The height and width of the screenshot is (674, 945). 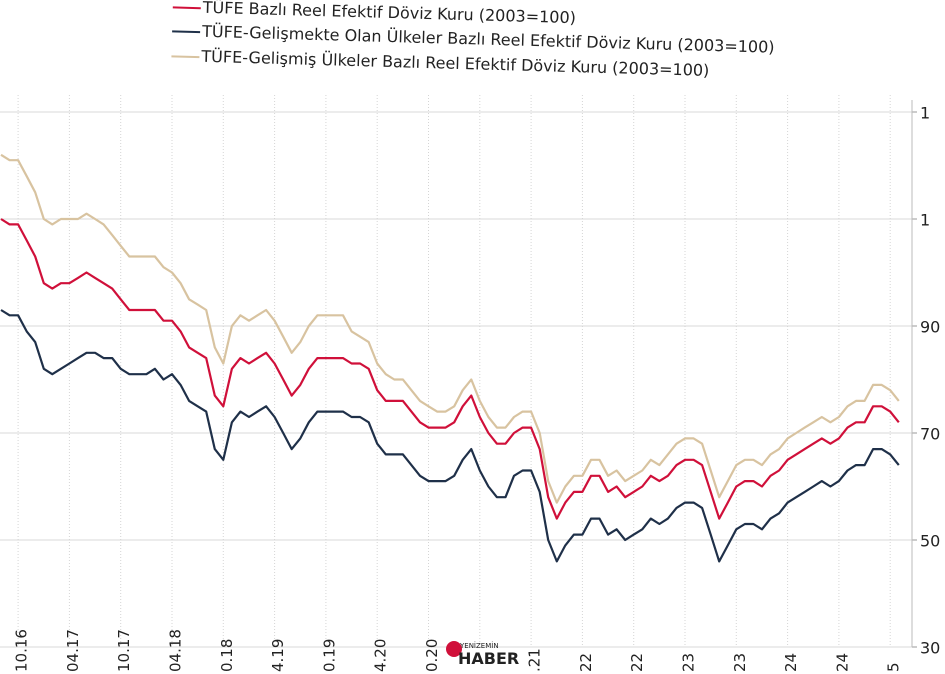 I want to click on x-tick-label: 10.16, so click(x=22, y=650).